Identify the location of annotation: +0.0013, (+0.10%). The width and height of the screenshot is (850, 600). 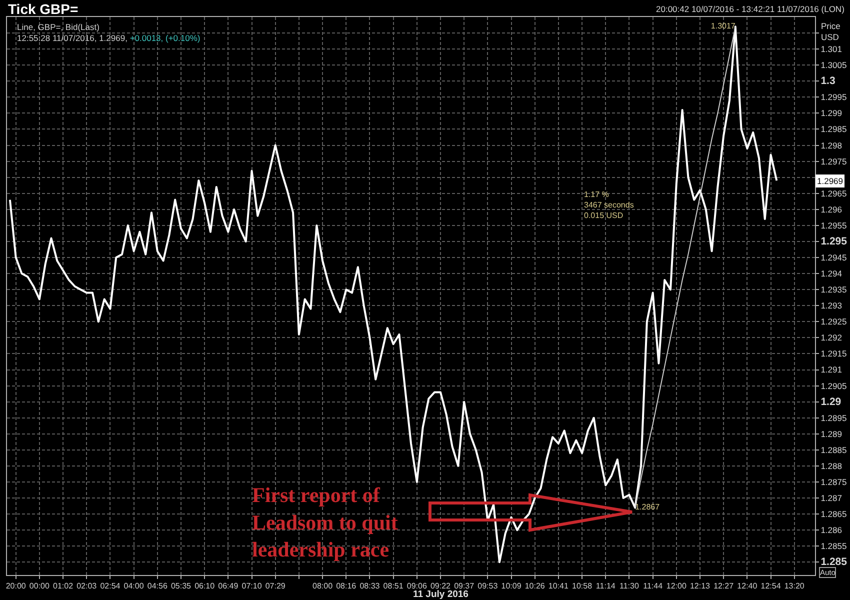
(165, 38).